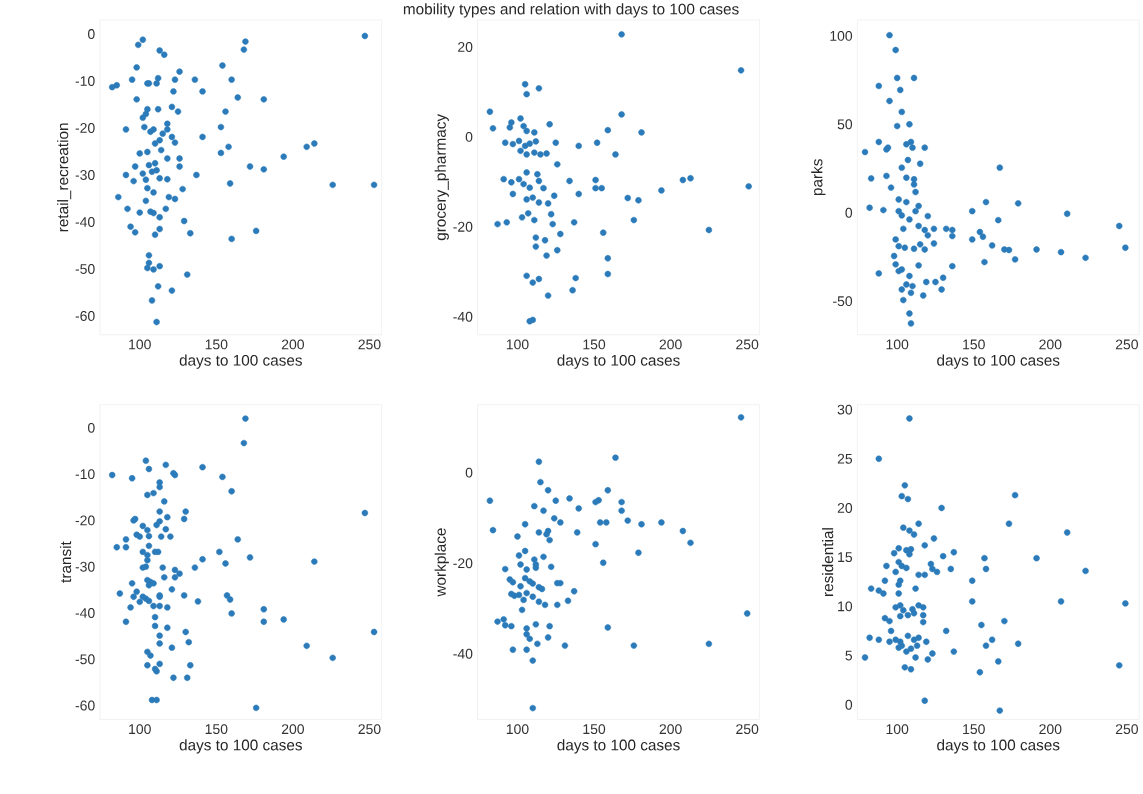 The height and width of the screenshot is (794, 1143). Describe the element at coordinates (828, 562) in the screenshot. I see `y-axis-title: residential` at that location.